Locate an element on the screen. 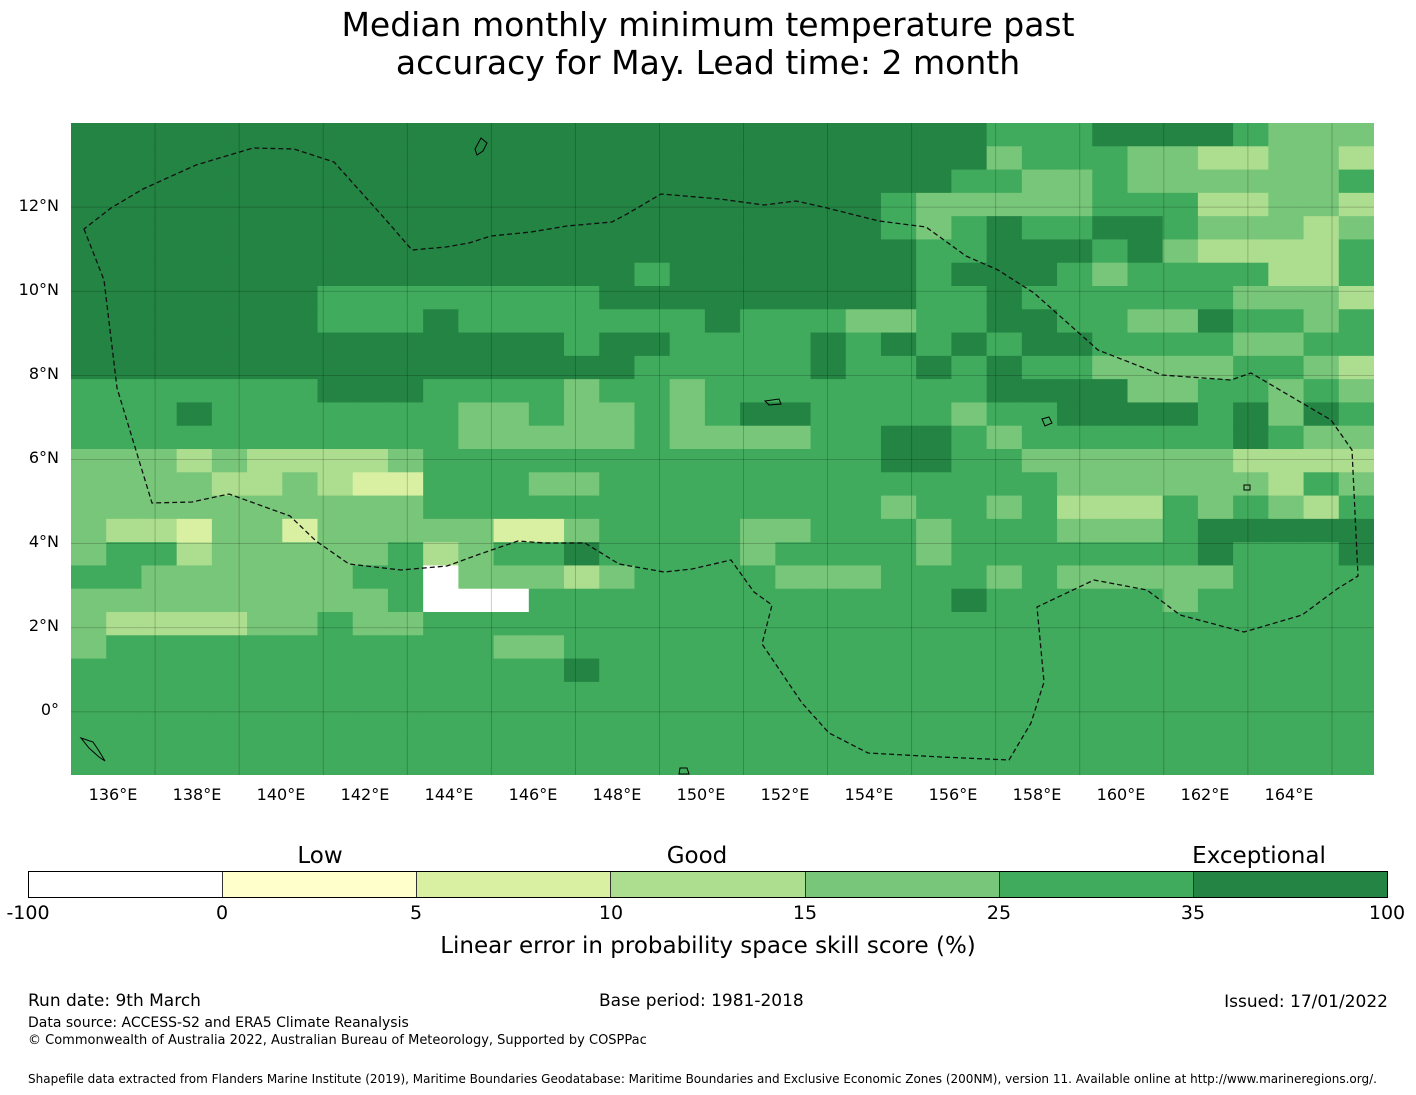 The width and height of the screenshot is (1416, 1095). colorbar-tick-label: 15 is located at coordinates (805, 913).